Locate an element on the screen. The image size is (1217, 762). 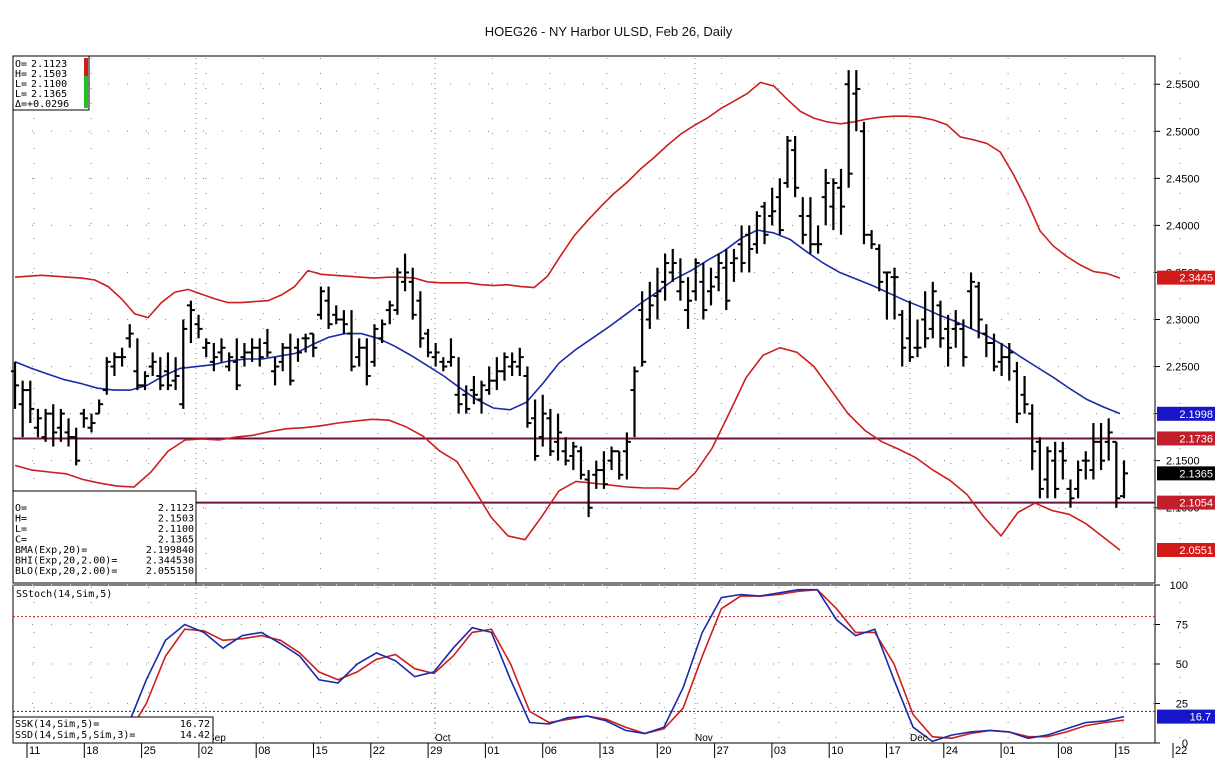
price-tag-value: 2.1736 is located at coordinates (1196, 439).